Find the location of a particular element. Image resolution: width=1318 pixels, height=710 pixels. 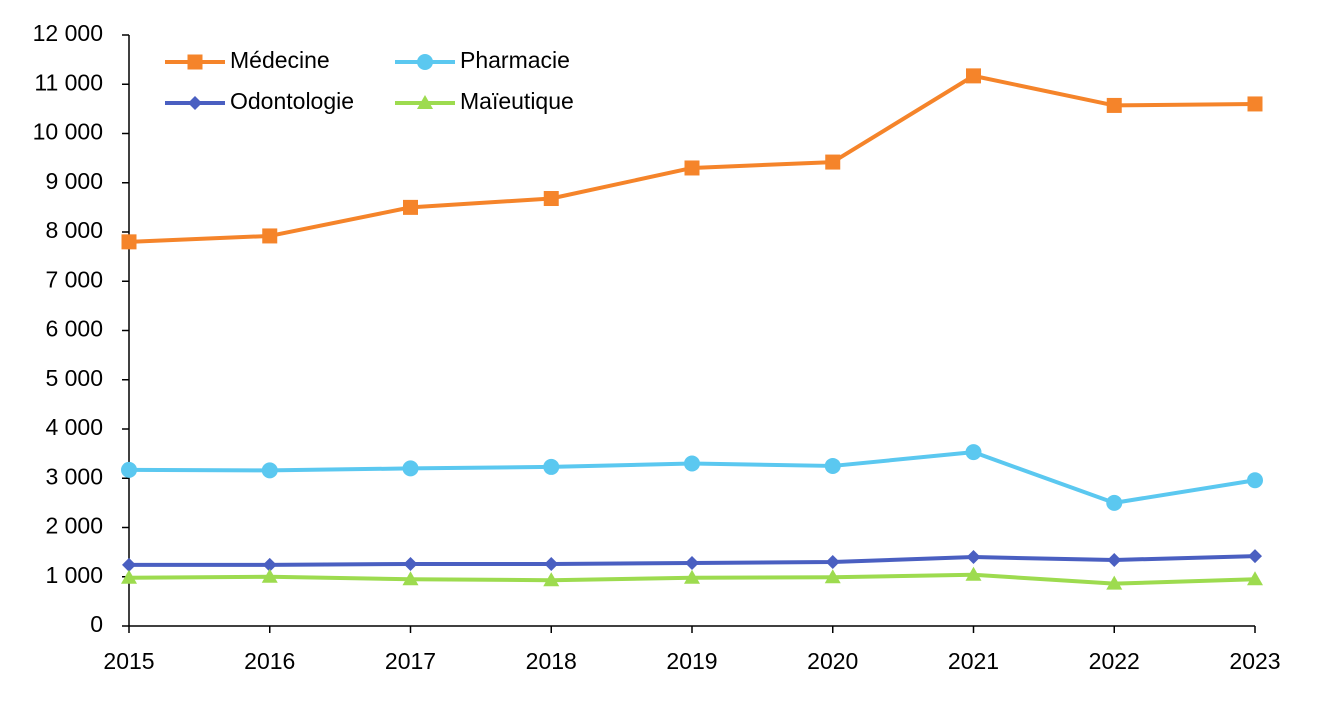

legend-label: Maïeutique is located at coordinates (517, 101).